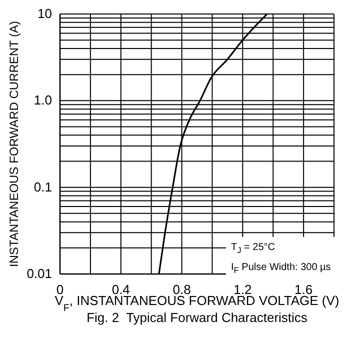 The image size is (364, 345). What do you see at coordinates (43, 186) in the screenshot?
I see `y-tick-label: 0.1` at bounding box center [43, 186].